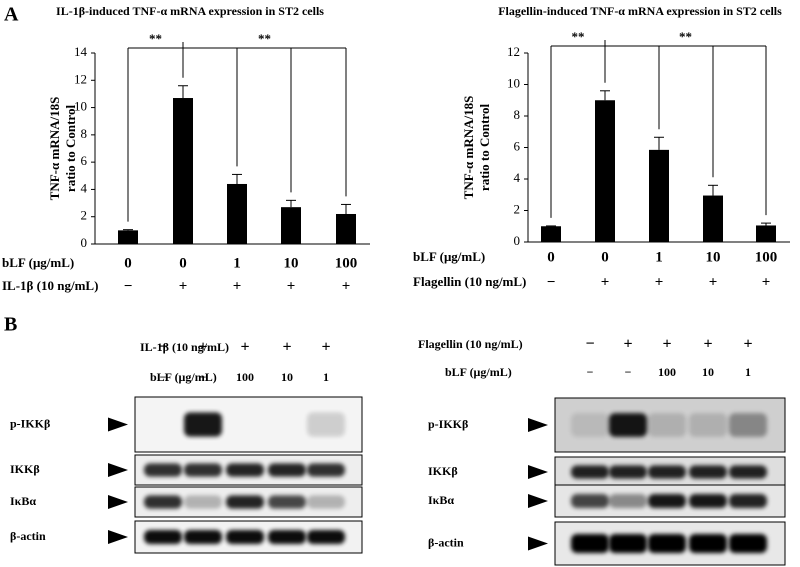  I want to click on y-tick-label: 6, so click(84, 160).